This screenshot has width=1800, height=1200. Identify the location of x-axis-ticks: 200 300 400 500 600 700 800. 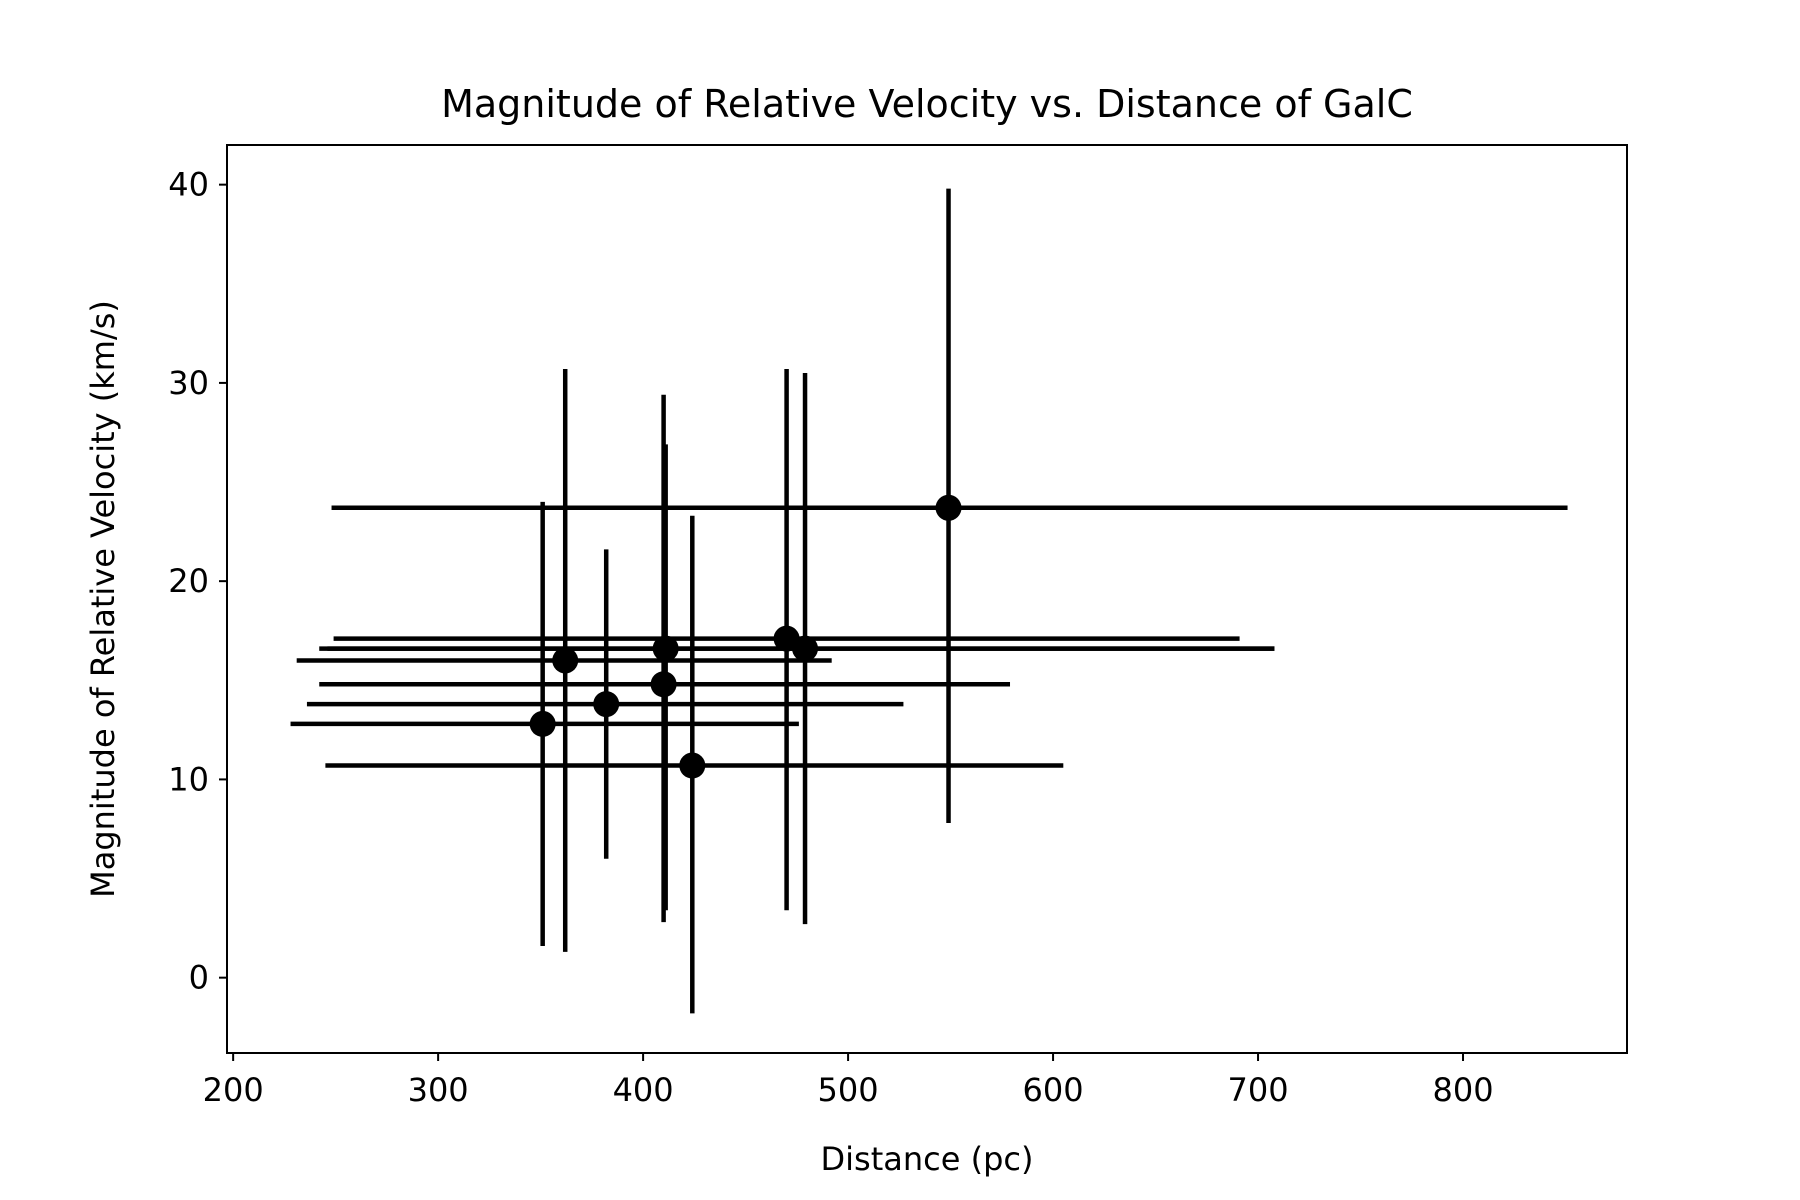
(848, 1081).